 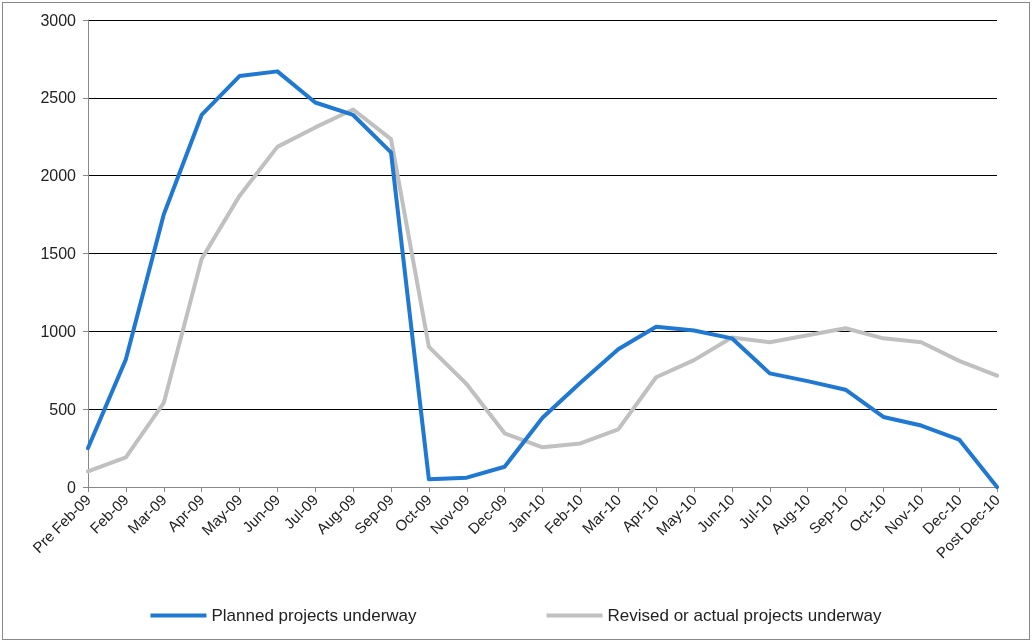 What do you see at coordinates (63, 409) in the screenshot?
I see `y-tick-label: 500` at bounding box center [63, 409].